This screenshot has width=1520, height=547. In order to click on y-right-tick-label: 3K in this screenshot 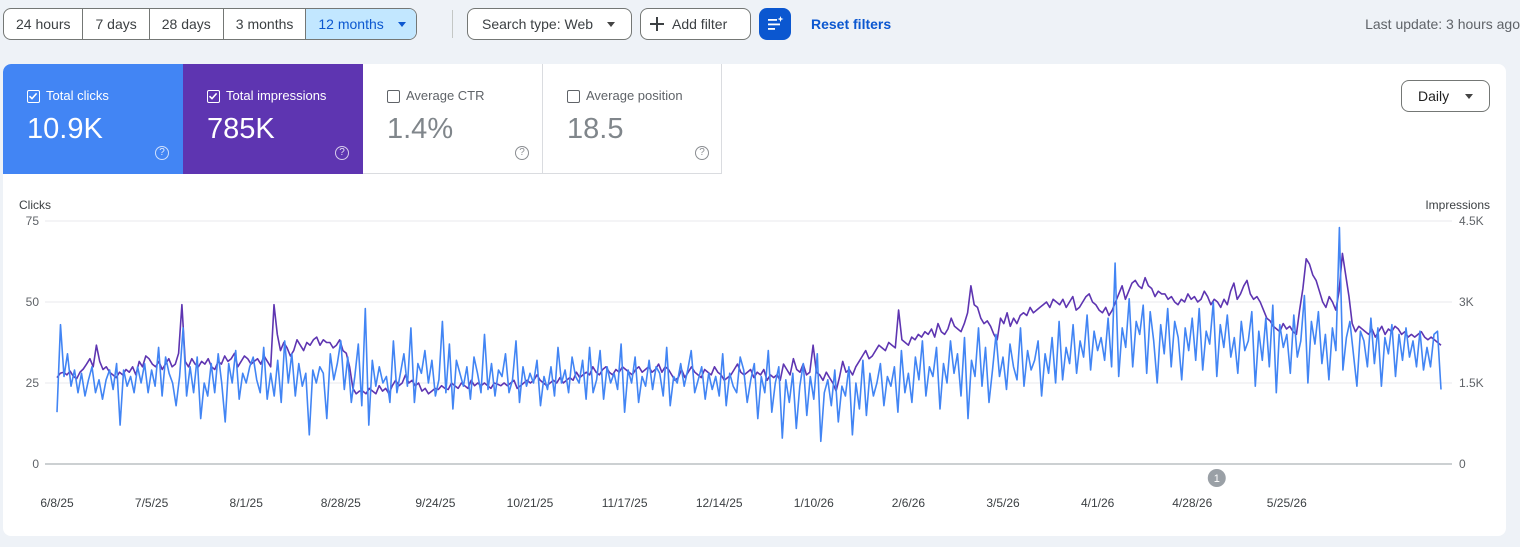, I will do `click(1466, 302)`.